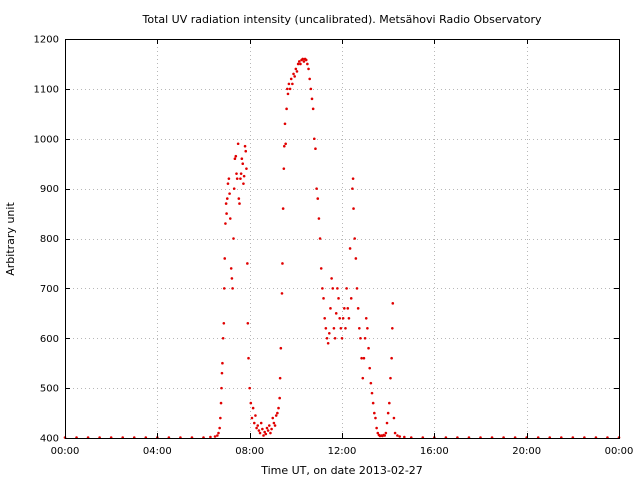 This screenshot has height=480, width=640. I want to click on x-tick-label: 00:00, so click(65, 451).